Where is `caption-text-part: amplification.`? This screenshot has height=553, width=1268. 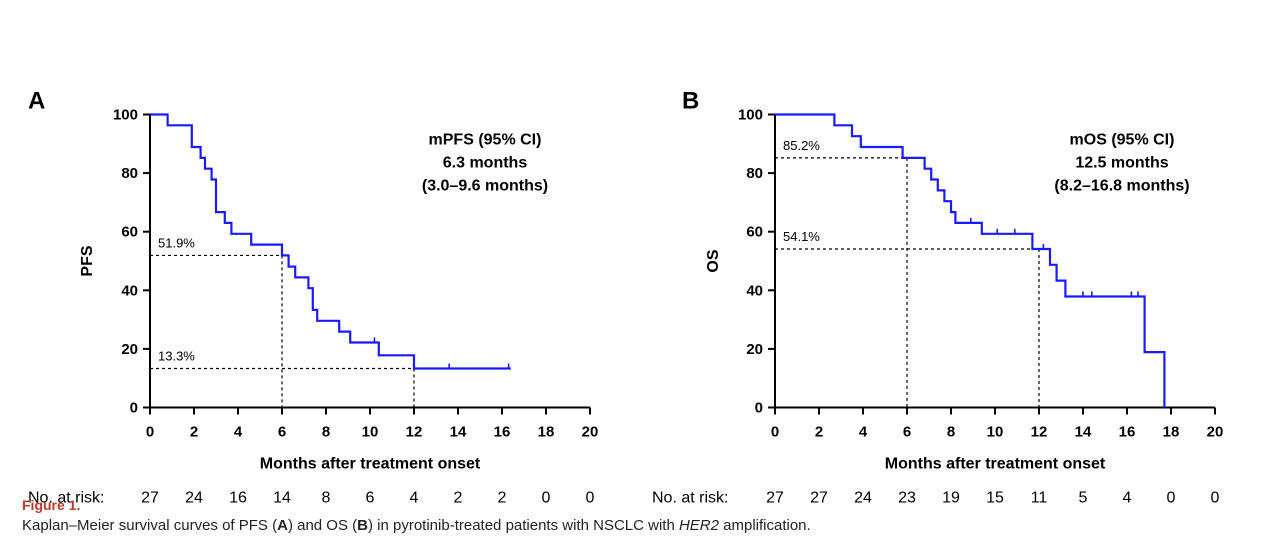 caption-text-part: amplification. is located at coordinates (764, 525).